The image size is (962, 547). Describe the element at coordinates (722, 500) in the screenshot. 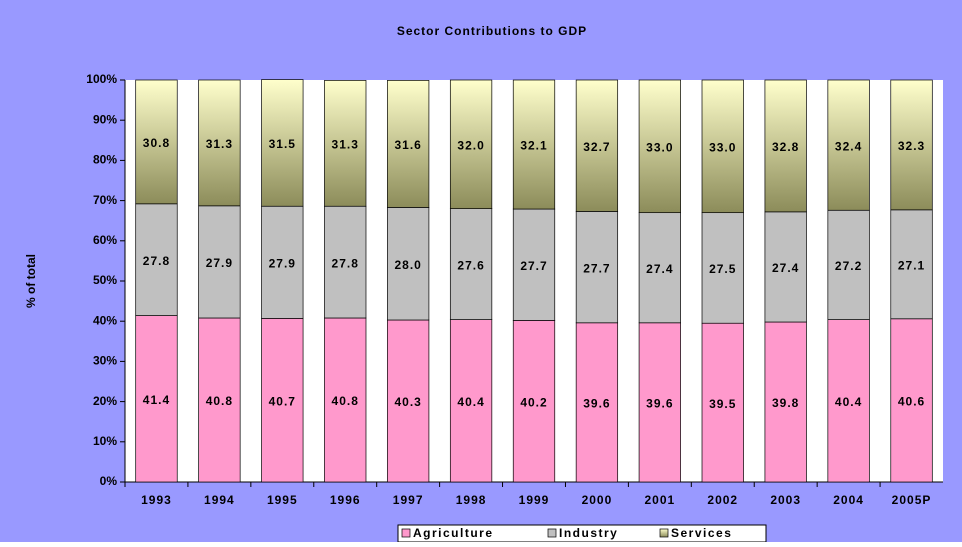

I see `x-tick-label: 2002` at that location.